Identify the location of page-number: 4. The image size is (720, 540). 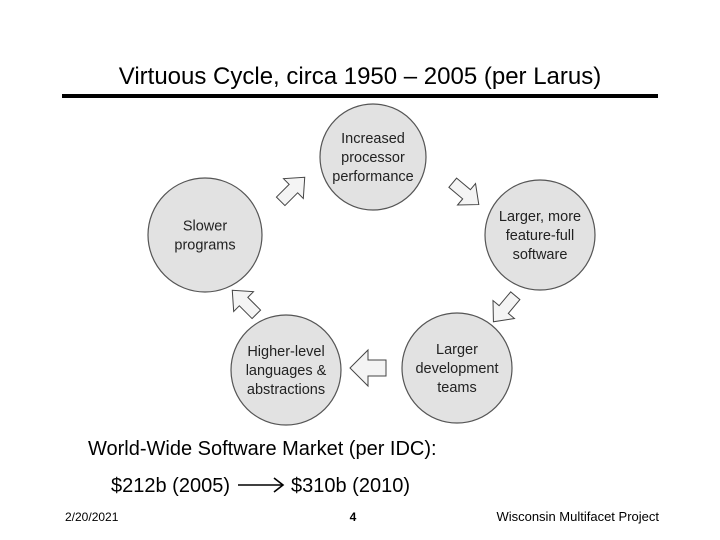
(353, 517).